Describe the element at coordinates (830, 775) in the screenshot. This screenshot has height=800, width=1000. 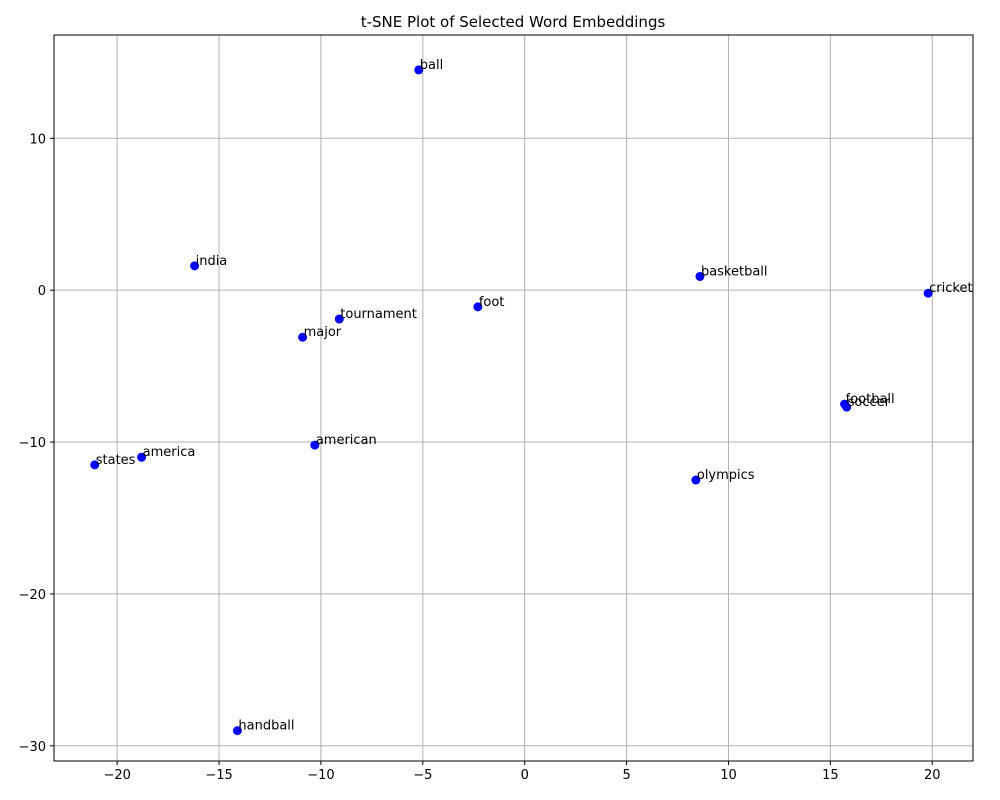
I see `x-tick-label: 15` at that location.